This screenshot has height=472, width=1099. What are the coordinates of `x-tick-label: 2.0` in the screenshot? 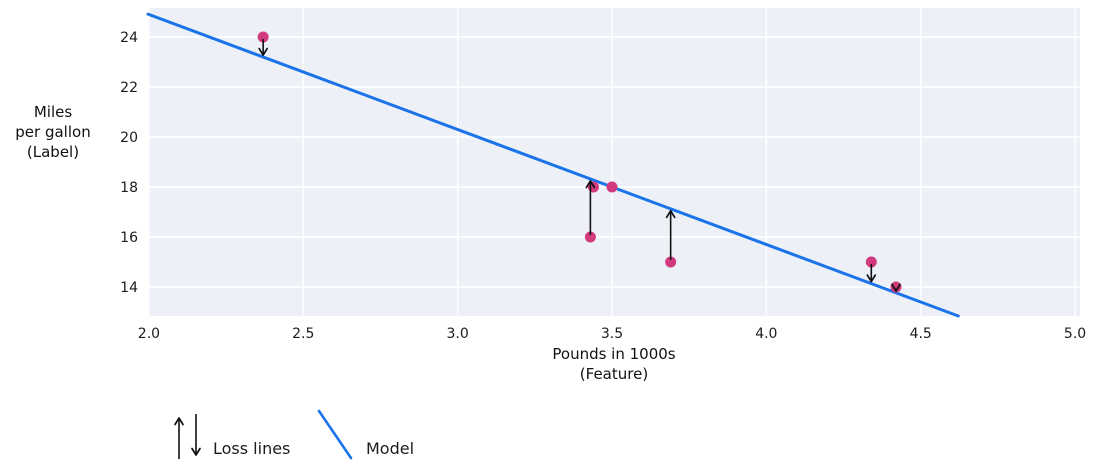 It's located at (149, 334).